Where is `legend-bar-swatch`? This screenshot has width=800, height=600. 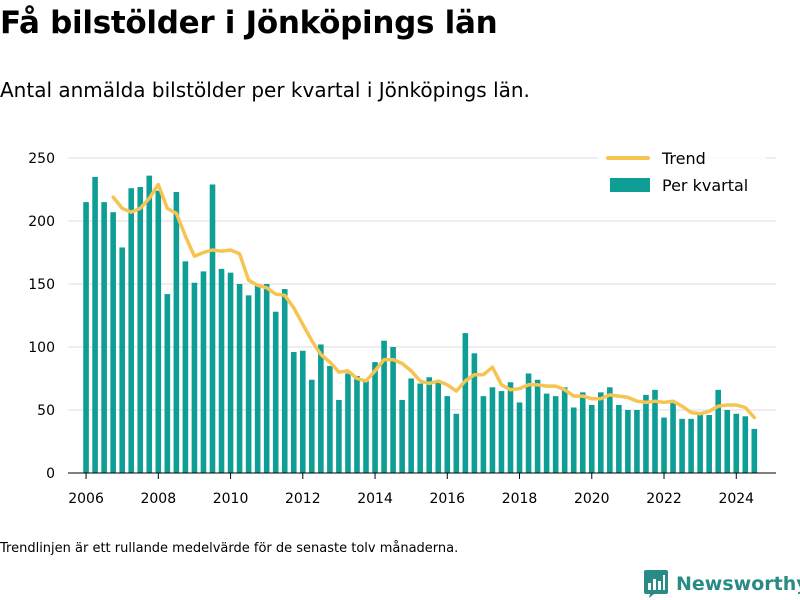
legend-bar-swatch is located at coordinates (630, 185).